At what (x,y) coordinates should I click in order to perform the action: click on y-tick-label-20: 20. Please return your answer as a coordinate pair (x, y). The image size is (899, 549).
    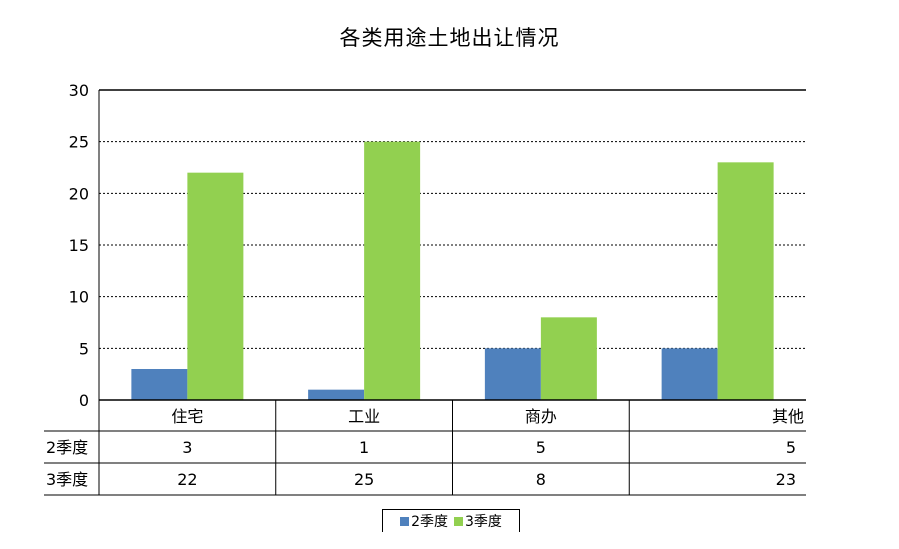
    Looking at the image, I should click on (79, 193).